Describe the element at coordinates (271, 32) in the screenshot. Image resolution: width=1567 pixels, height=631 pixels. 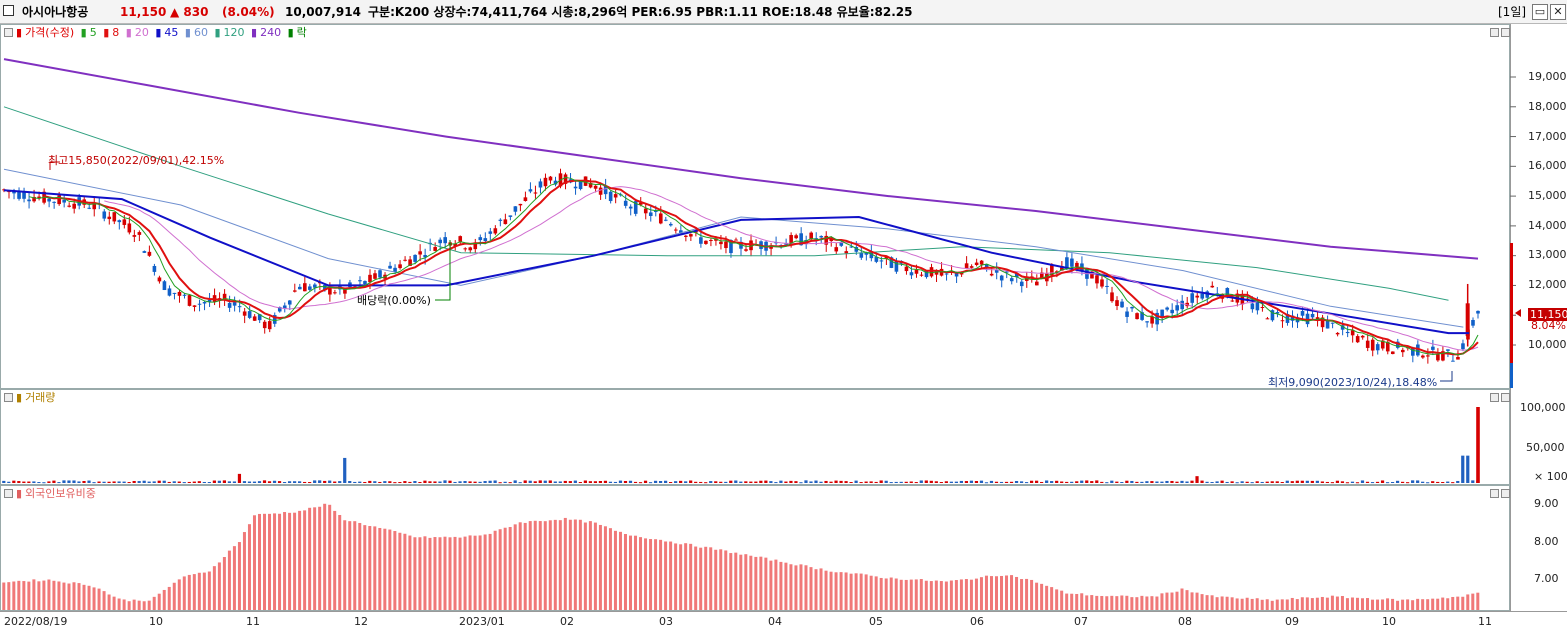
I see `legend-ma240: 240` at that location.